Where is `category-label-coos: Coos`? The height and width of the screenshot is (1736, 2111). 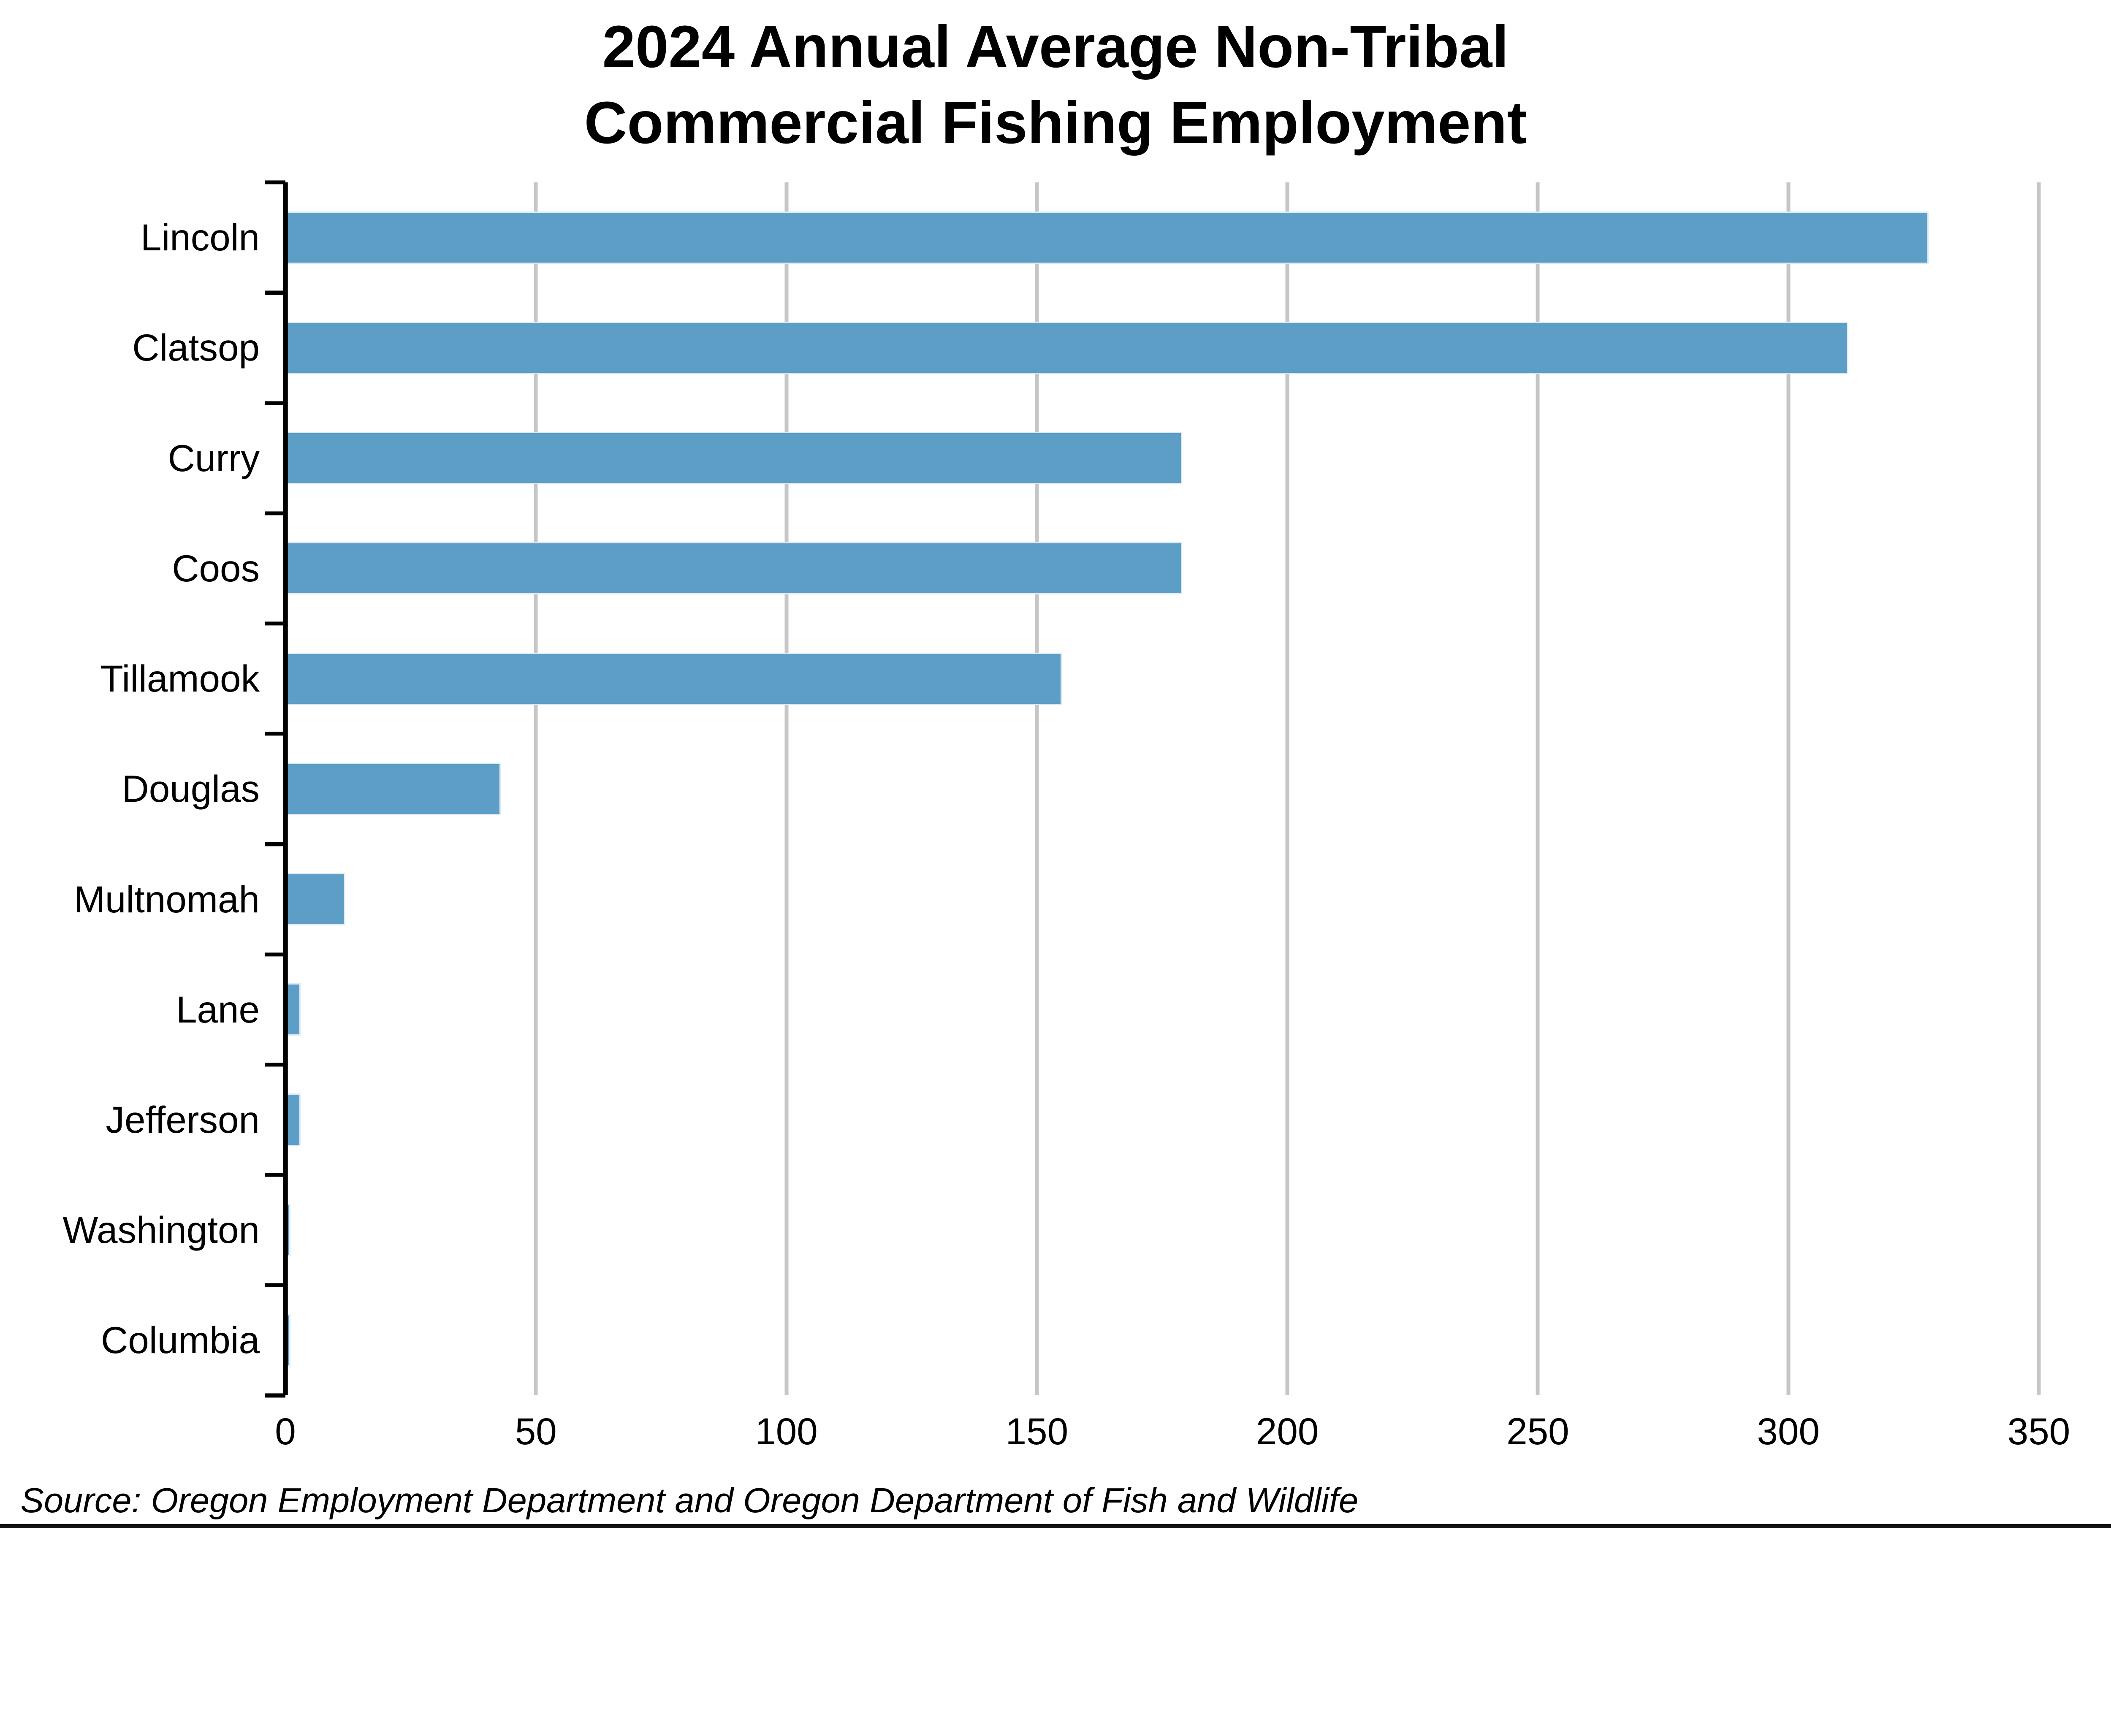 category-label-coos: Coos is located at coordinates (216, 568).